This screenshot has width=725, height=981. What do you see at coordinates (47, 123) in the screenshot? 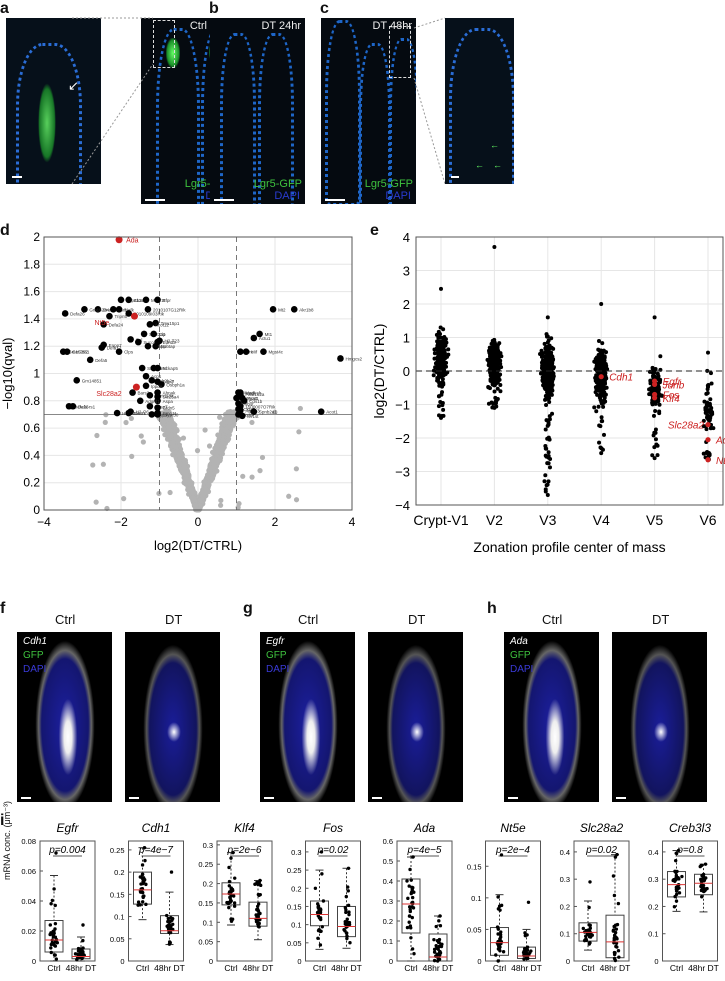
I see `gfp-signal` at bounding box center [47, 123].